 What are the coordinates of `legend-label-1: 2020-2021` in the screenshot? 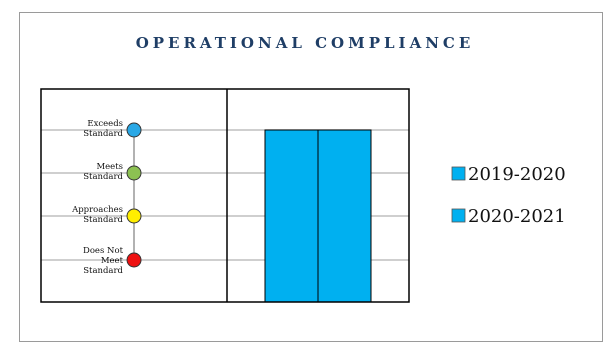 It's located at (517, 216).